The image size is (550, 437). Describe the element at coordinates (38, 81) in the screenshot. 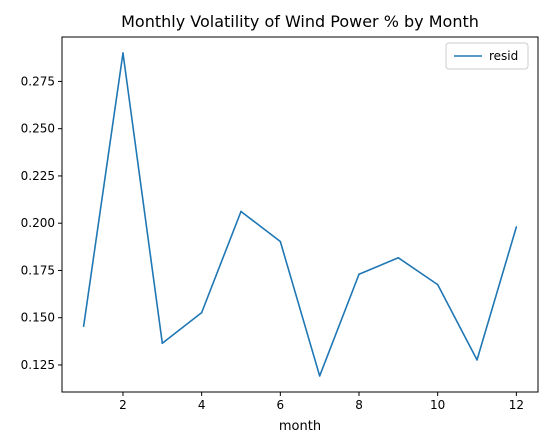

I see `y-tick-label: 0.275` at that location.